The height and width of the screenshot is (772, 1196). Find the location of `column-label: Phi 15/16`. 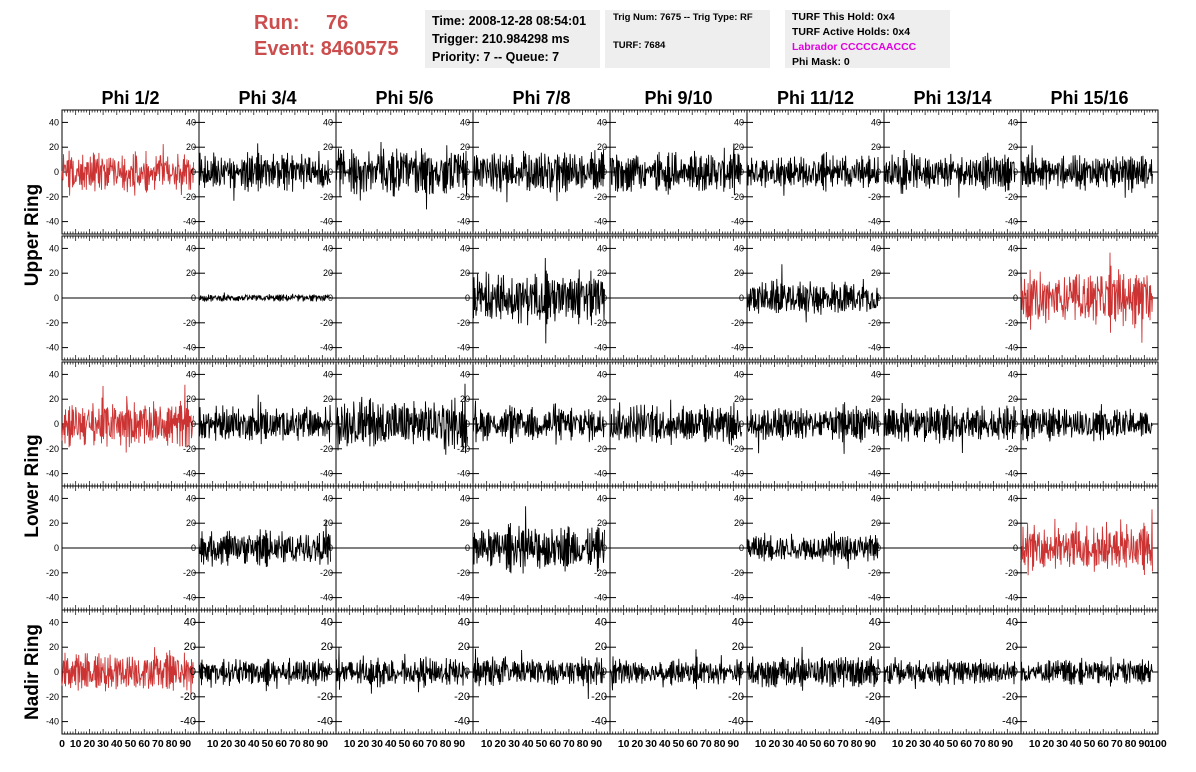

column-label: Phi 15/16 is located at coordinates (1089, 98).